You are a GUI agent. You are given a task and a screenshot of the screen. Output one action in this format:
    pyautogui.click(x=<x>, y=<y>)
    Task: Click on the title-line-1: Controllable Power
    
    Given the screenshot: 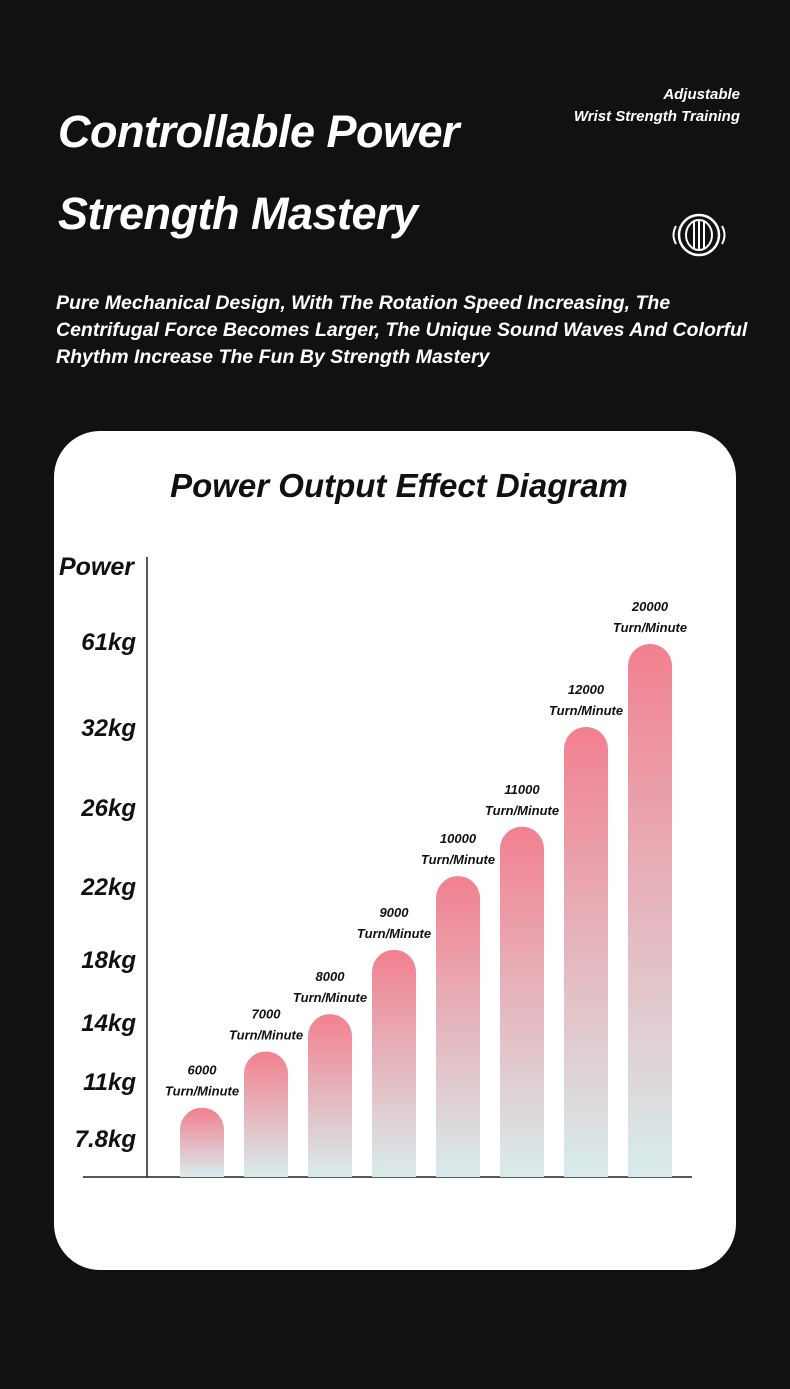 What is the action you would take?
    pyautogui.click(x=259, y=131)
    